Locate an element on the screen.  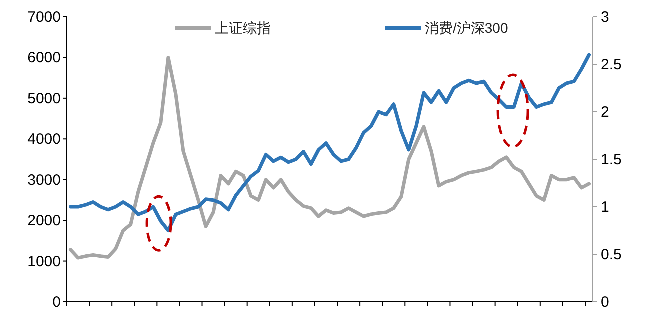
y2-tick-label: 2.5 is located at coordinates (611, 65).